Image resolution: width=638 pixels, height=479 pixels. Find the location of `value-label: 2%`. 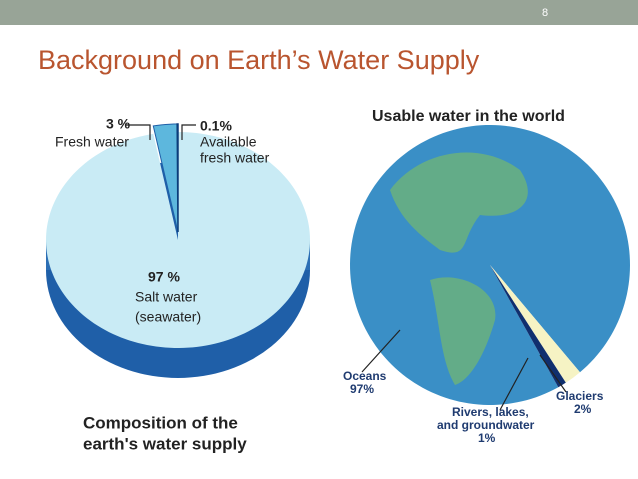

value-label: 2% is located at coordinates (583, 409).